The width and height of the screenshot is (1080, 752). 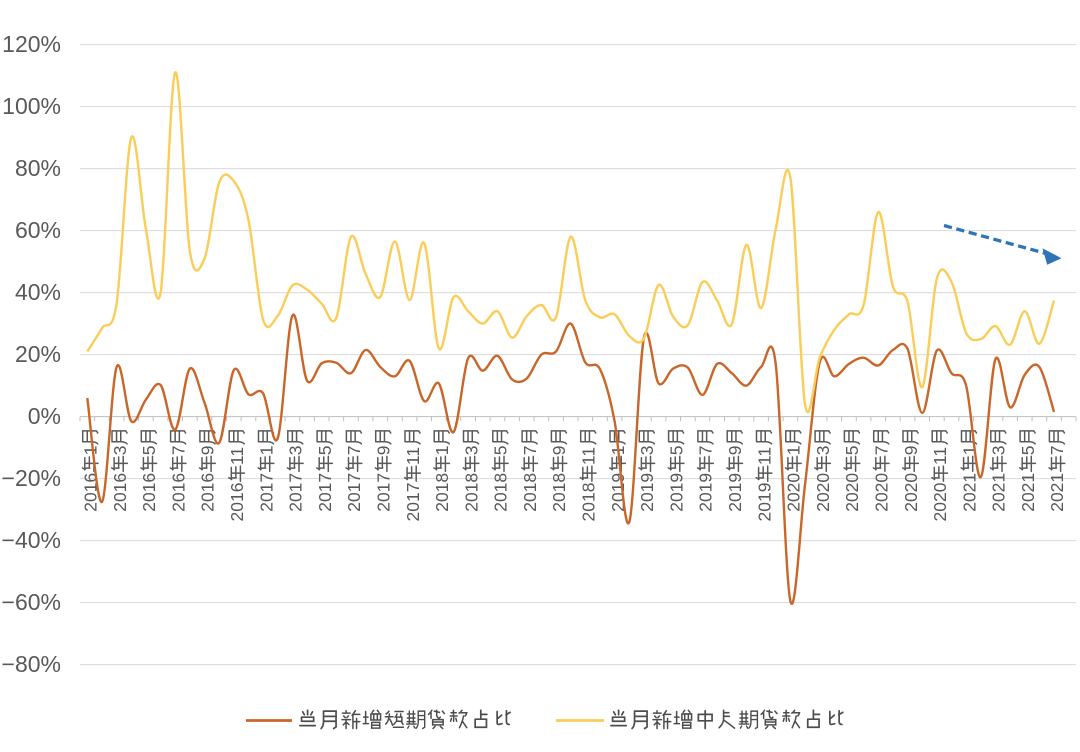 I want to click on svg-text: 60%, so click(x=38, y=230).